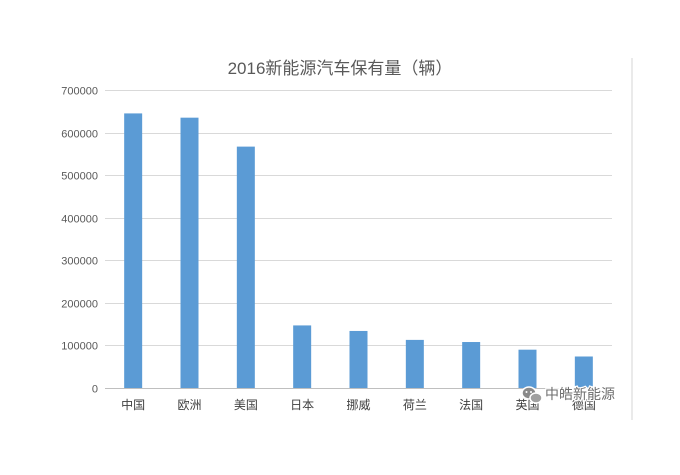 The image size is (680, 475). I want to click on category-label: 荷兰, so click(415, 405).